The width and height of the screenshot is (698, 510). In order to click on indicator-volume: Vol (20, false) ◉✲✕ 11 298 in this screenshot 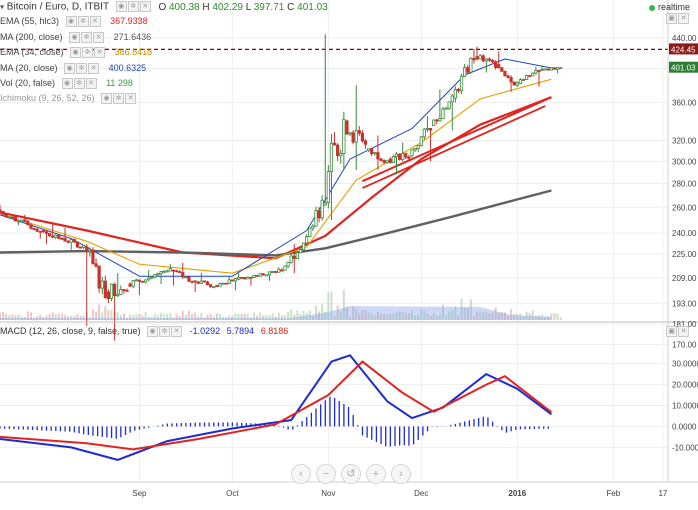, I will do `click(66, 83)`.